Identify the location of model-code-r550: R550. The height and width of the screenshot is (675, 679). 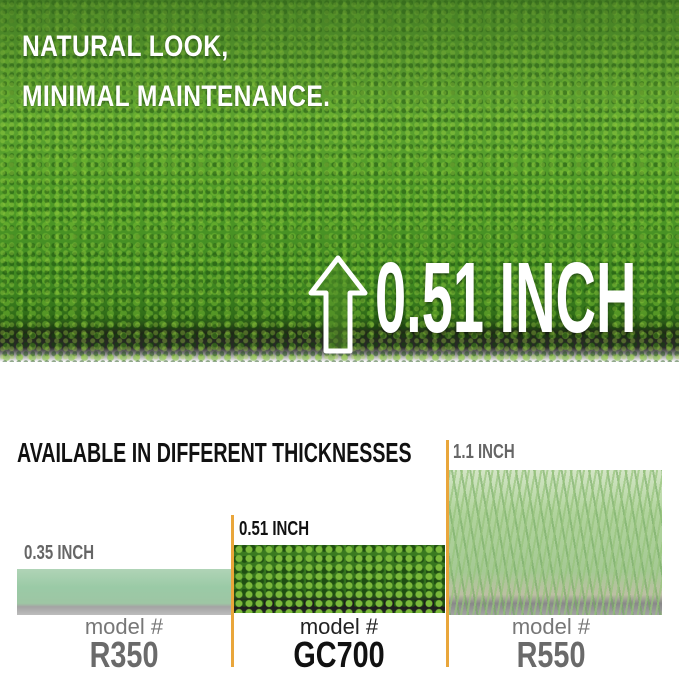
(551, 654).